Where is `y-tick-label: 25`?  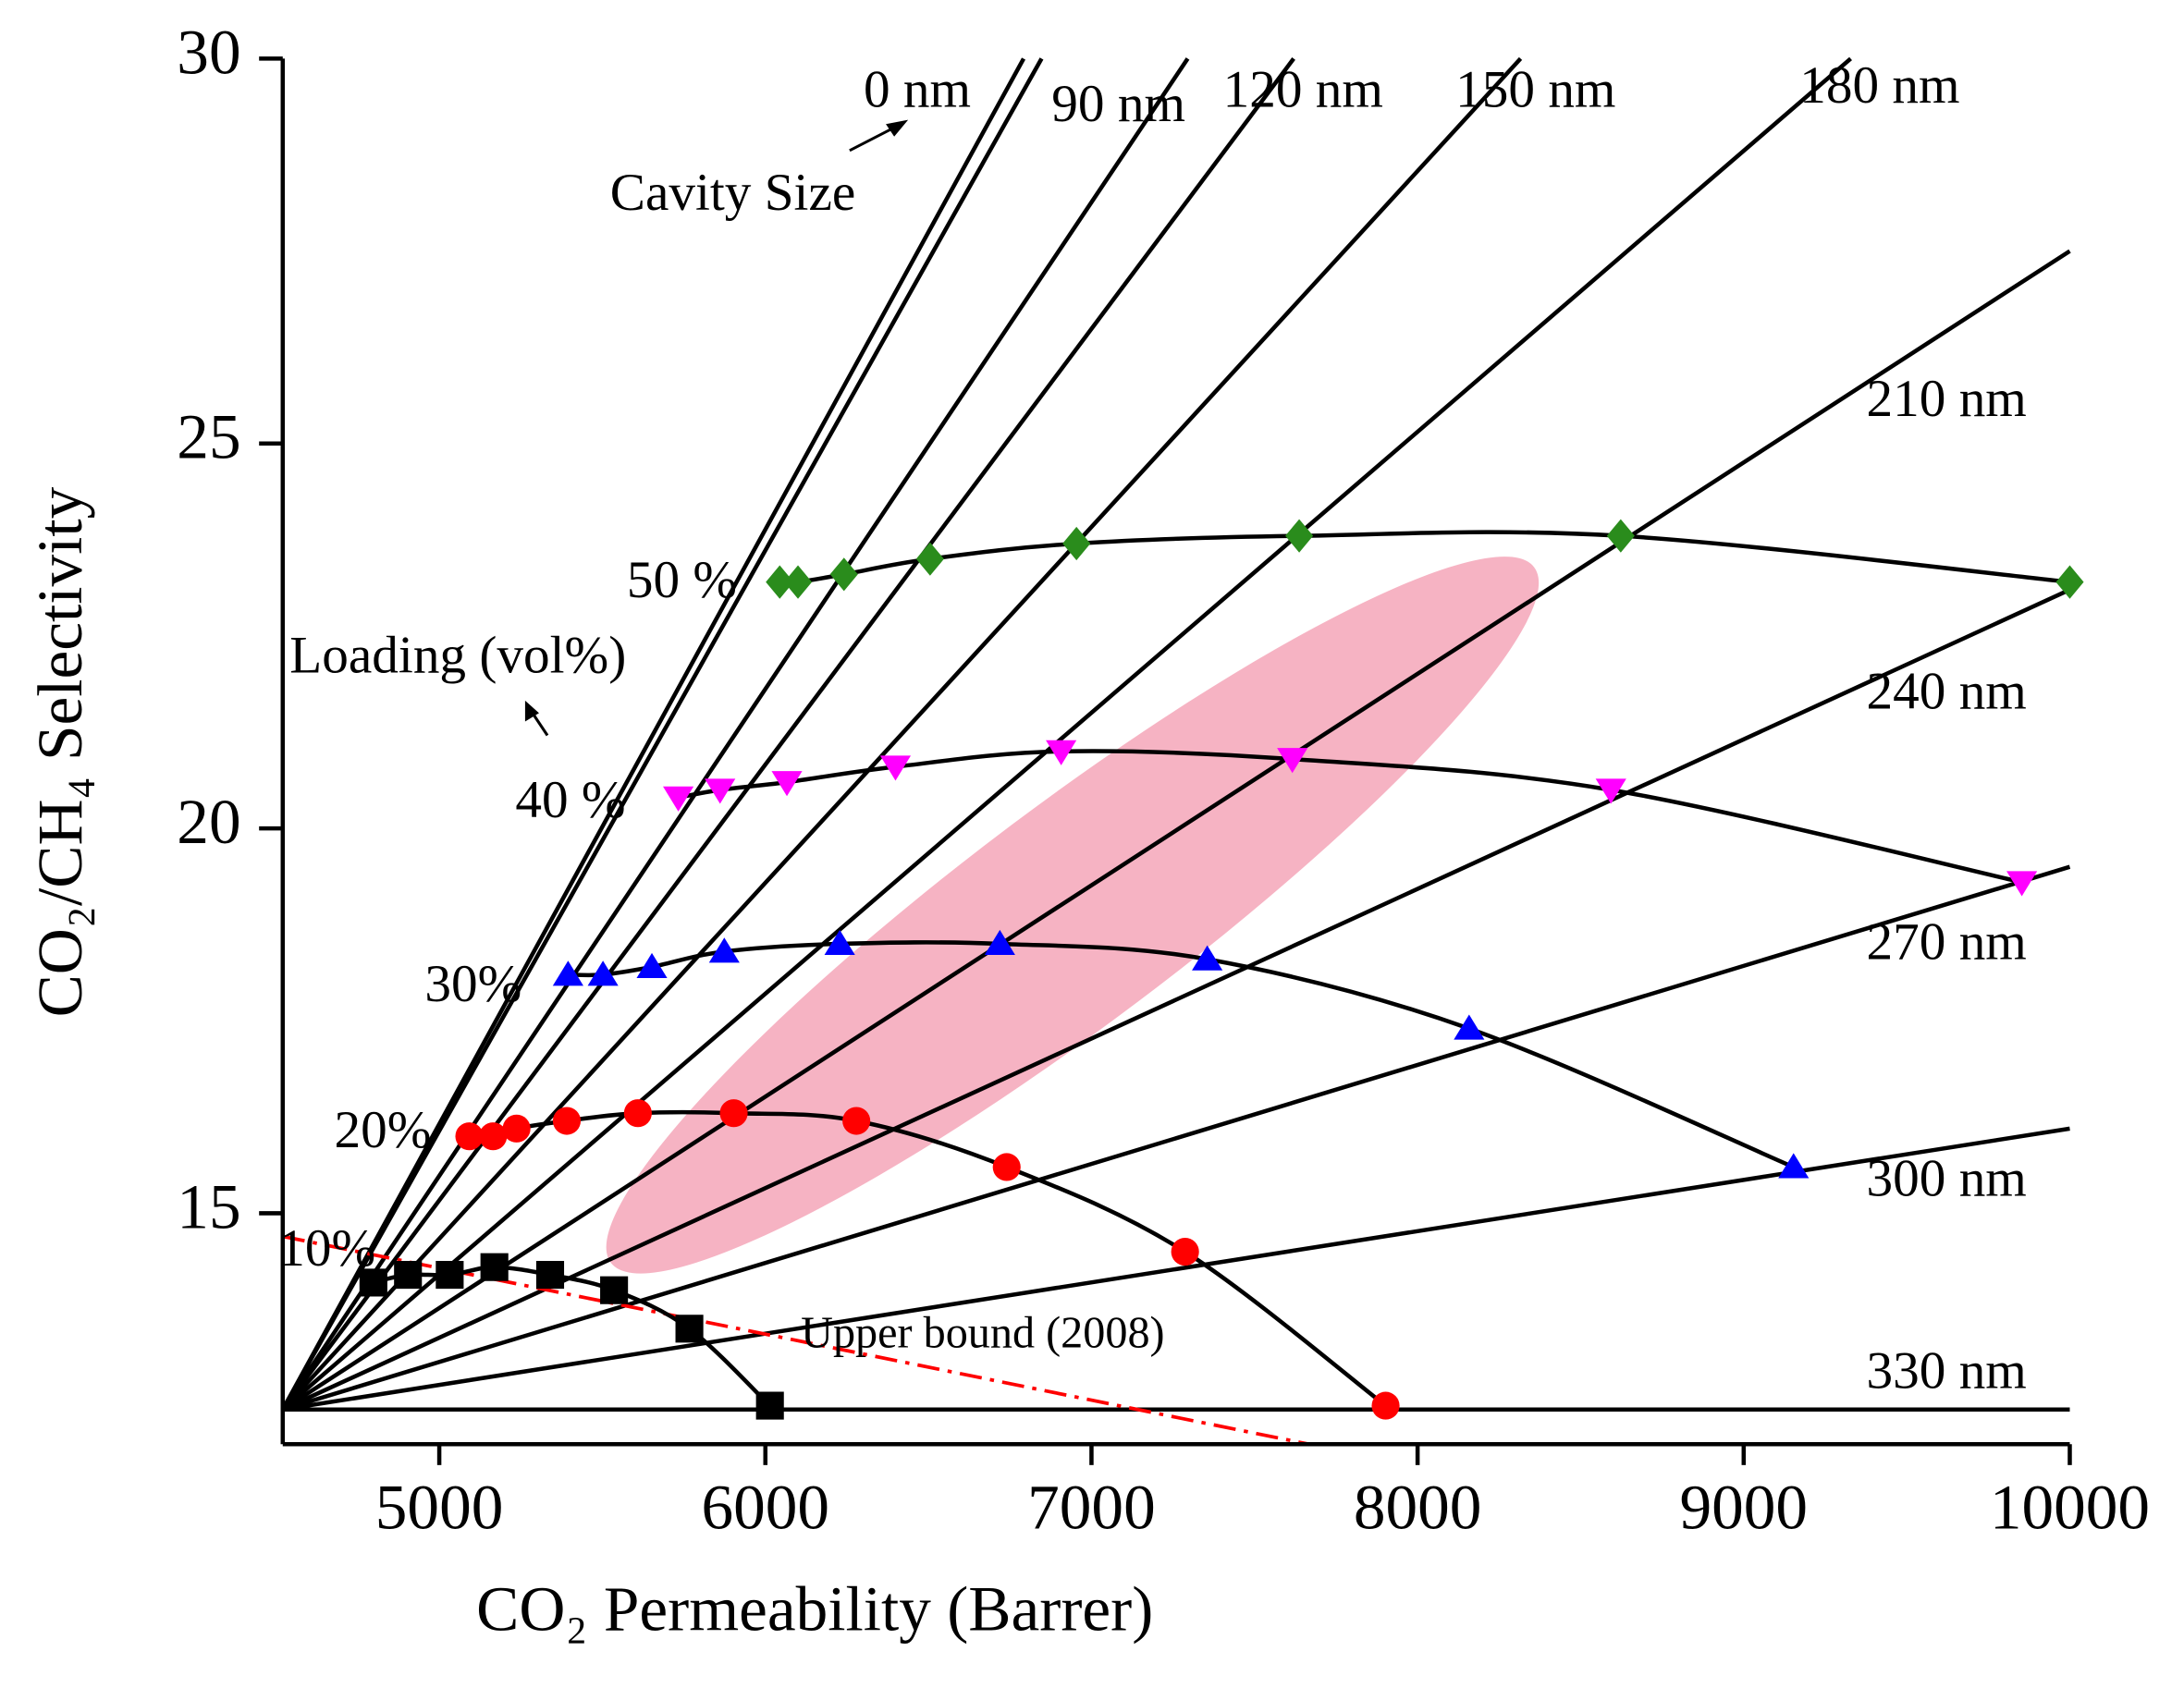 y-tick-label: 25 is located at coordinates (208, 437).